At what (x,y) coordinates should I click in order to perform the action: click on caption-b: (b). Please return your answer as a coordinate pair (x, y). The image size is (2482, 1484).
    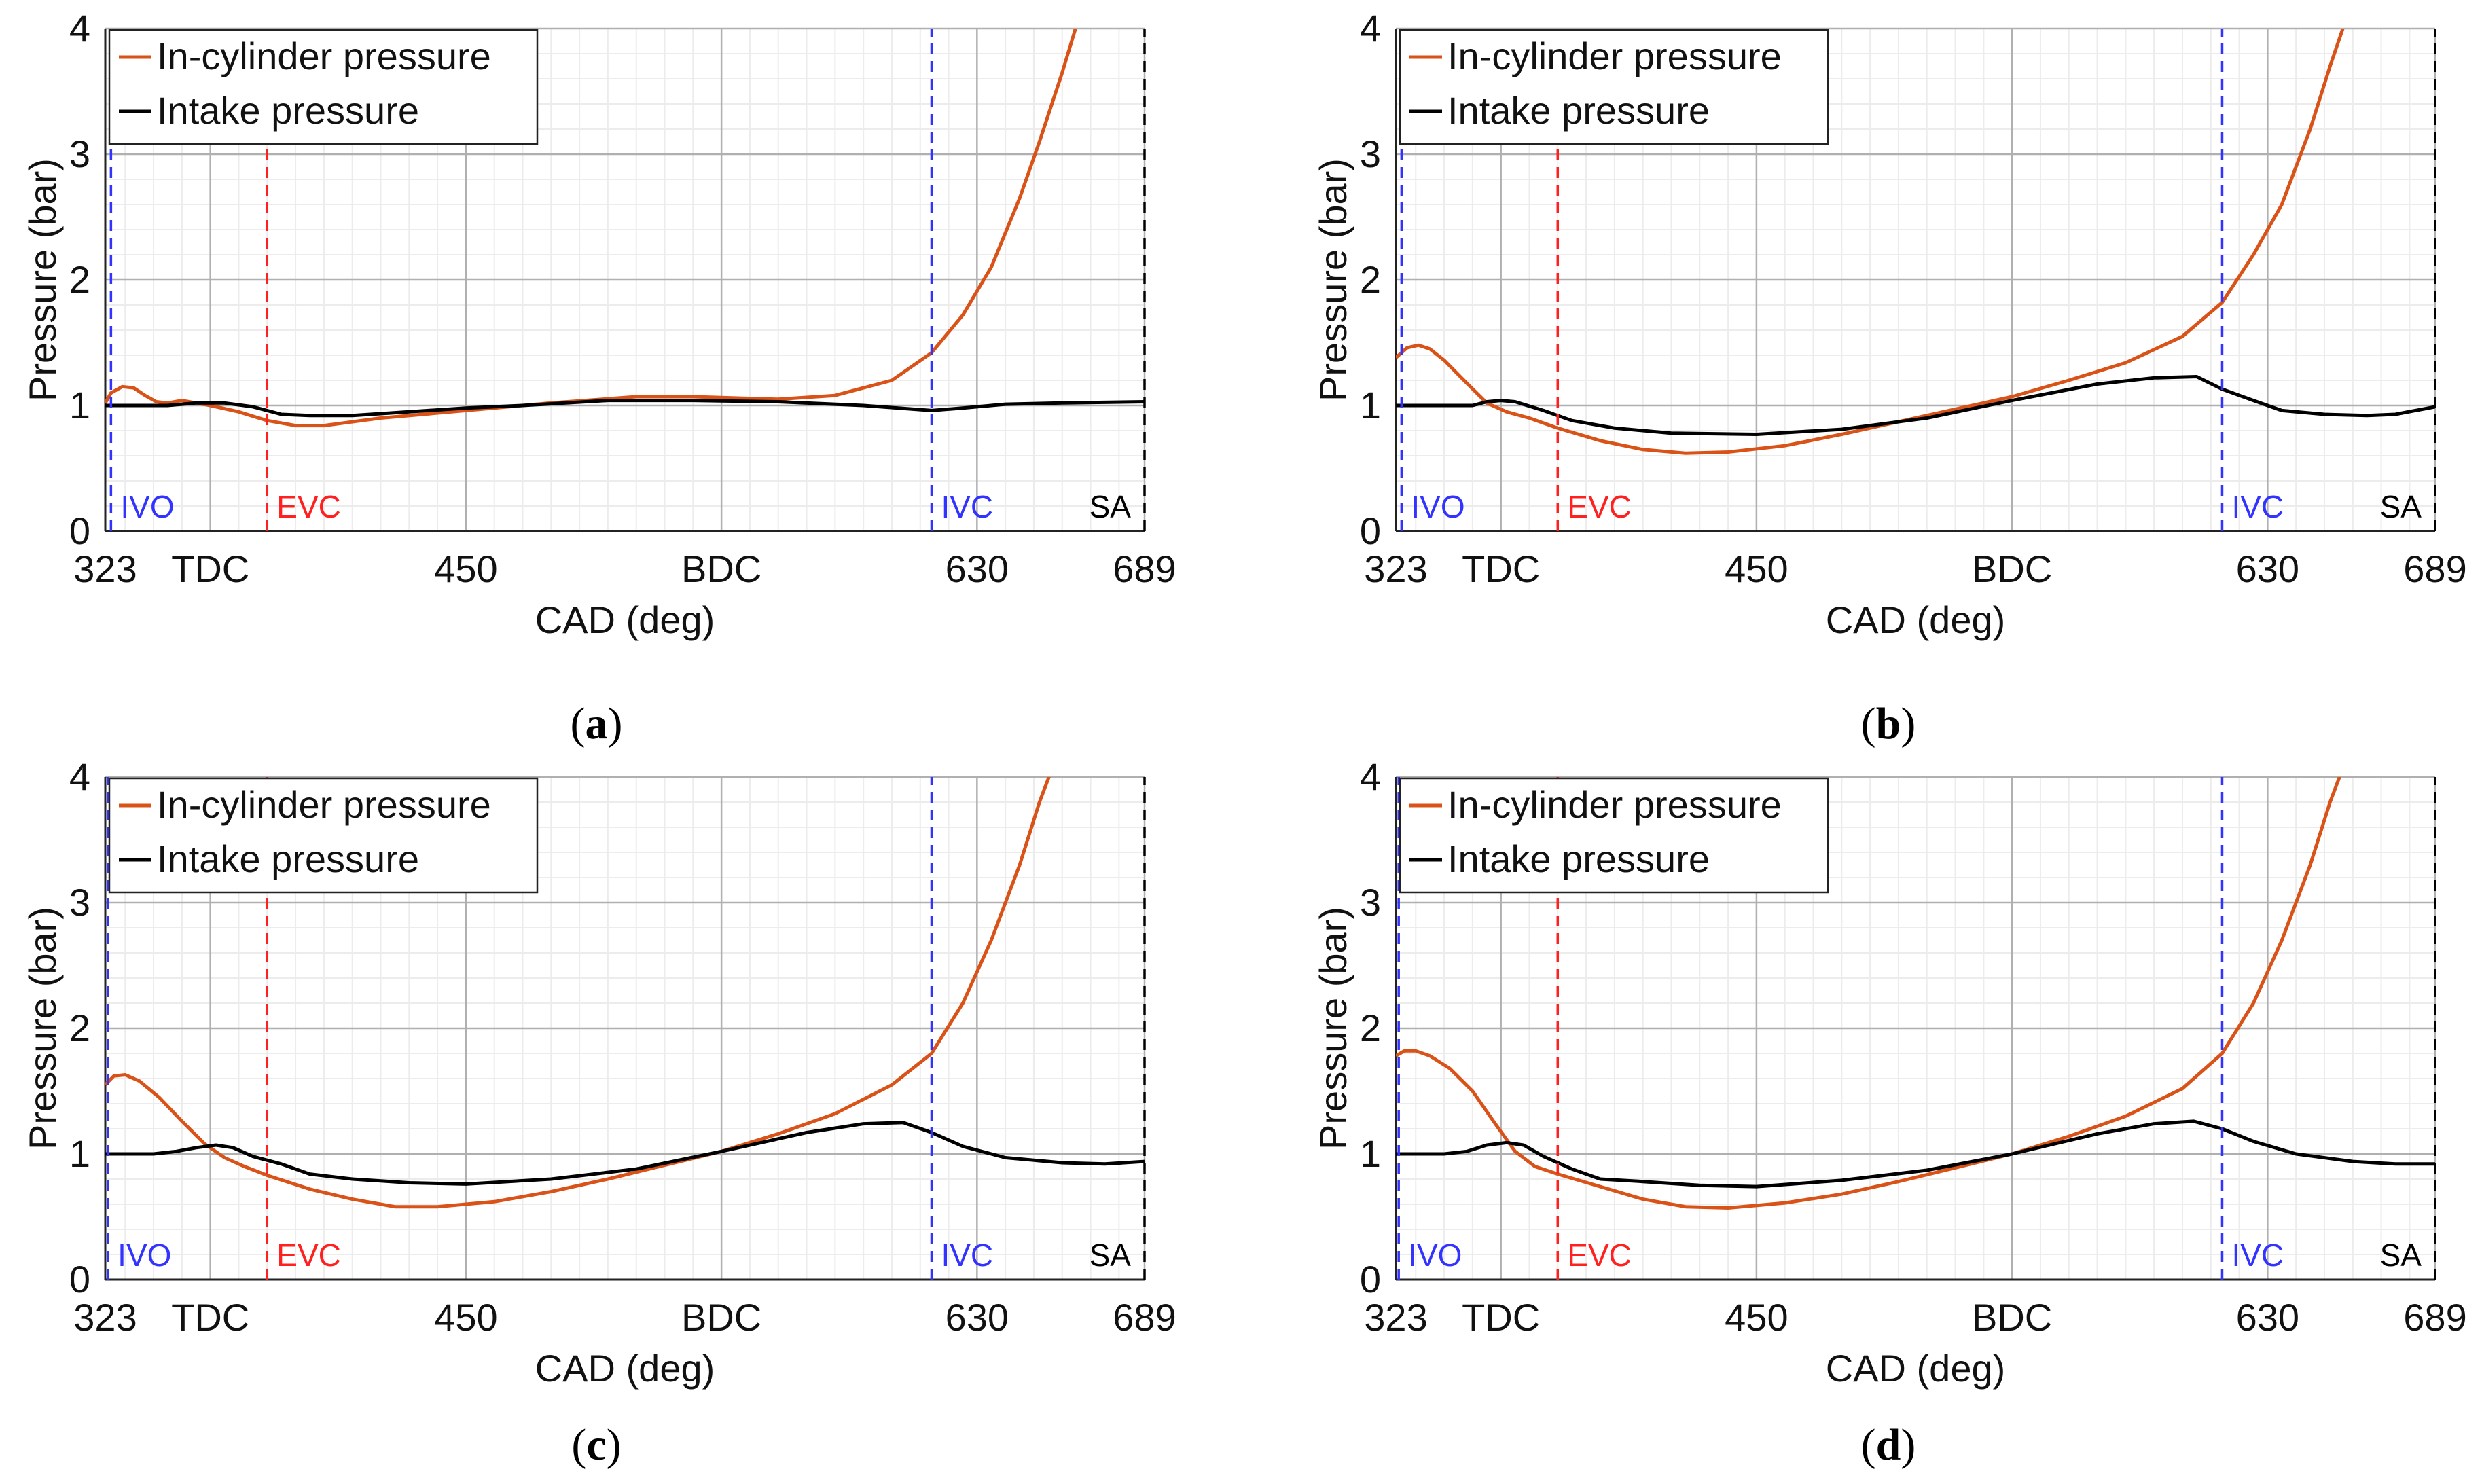
    Looking at the image, I should click on (1888, 723).